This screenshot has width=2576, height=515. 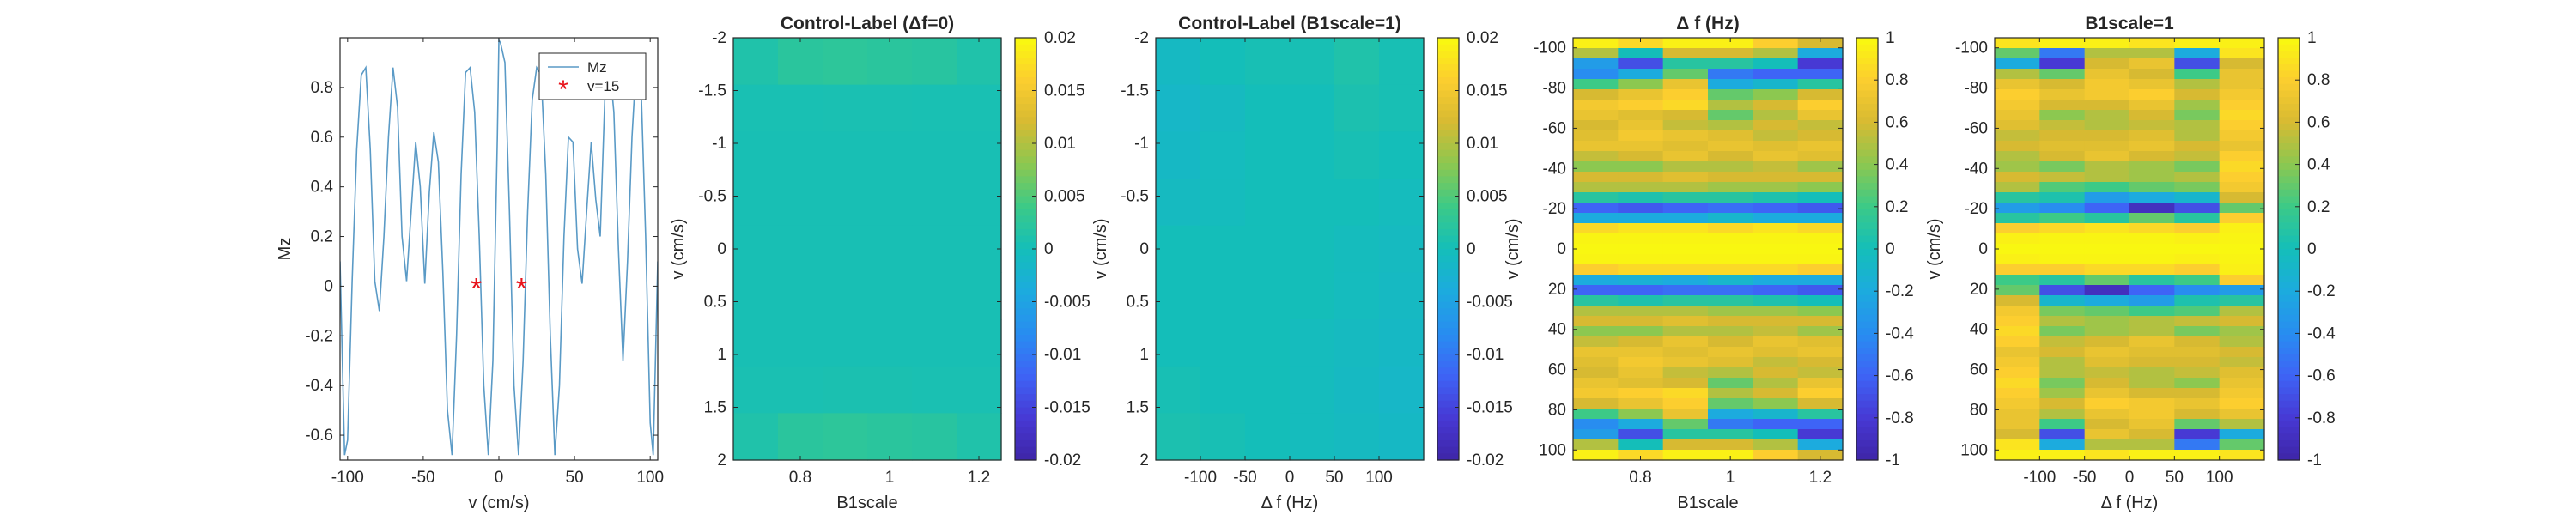 I want to click on y-tick-label: -80, so click(x=1554, y=89).